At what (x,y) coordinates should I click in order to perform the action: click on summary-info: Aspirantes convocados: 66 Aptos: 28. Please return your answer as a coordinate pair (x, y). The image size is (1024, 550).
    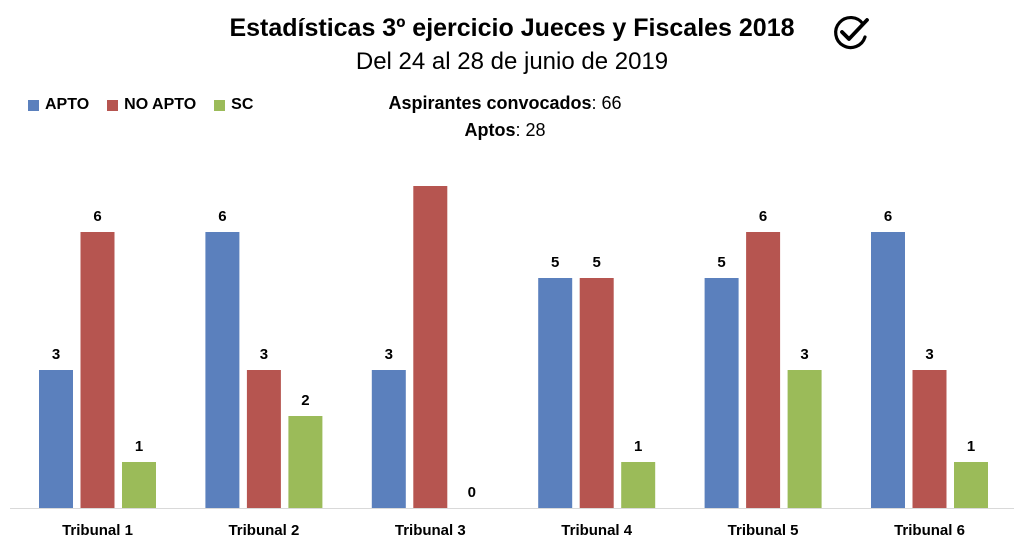
    Looking at the image, I should click on (505, 117).